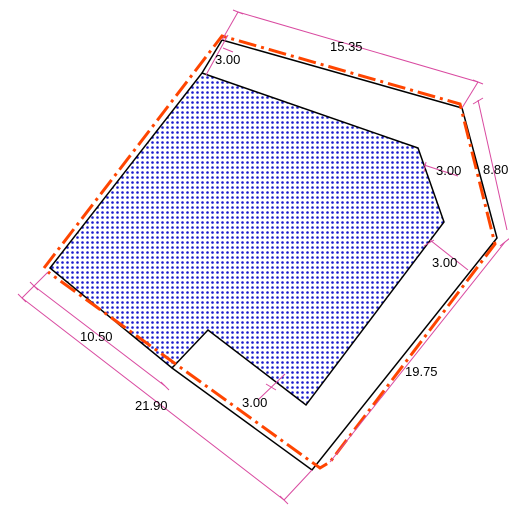 The height and width of the screenshot is (513, 509). I want to click on dim-label-top: 15.35, so click(346, 46).